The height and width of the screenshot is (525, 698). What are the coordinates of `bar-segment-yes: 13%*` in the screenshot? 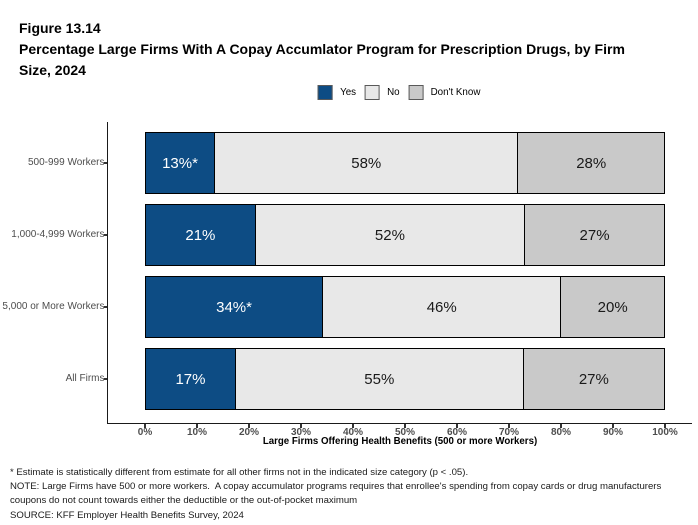 It's located at (180, 163).